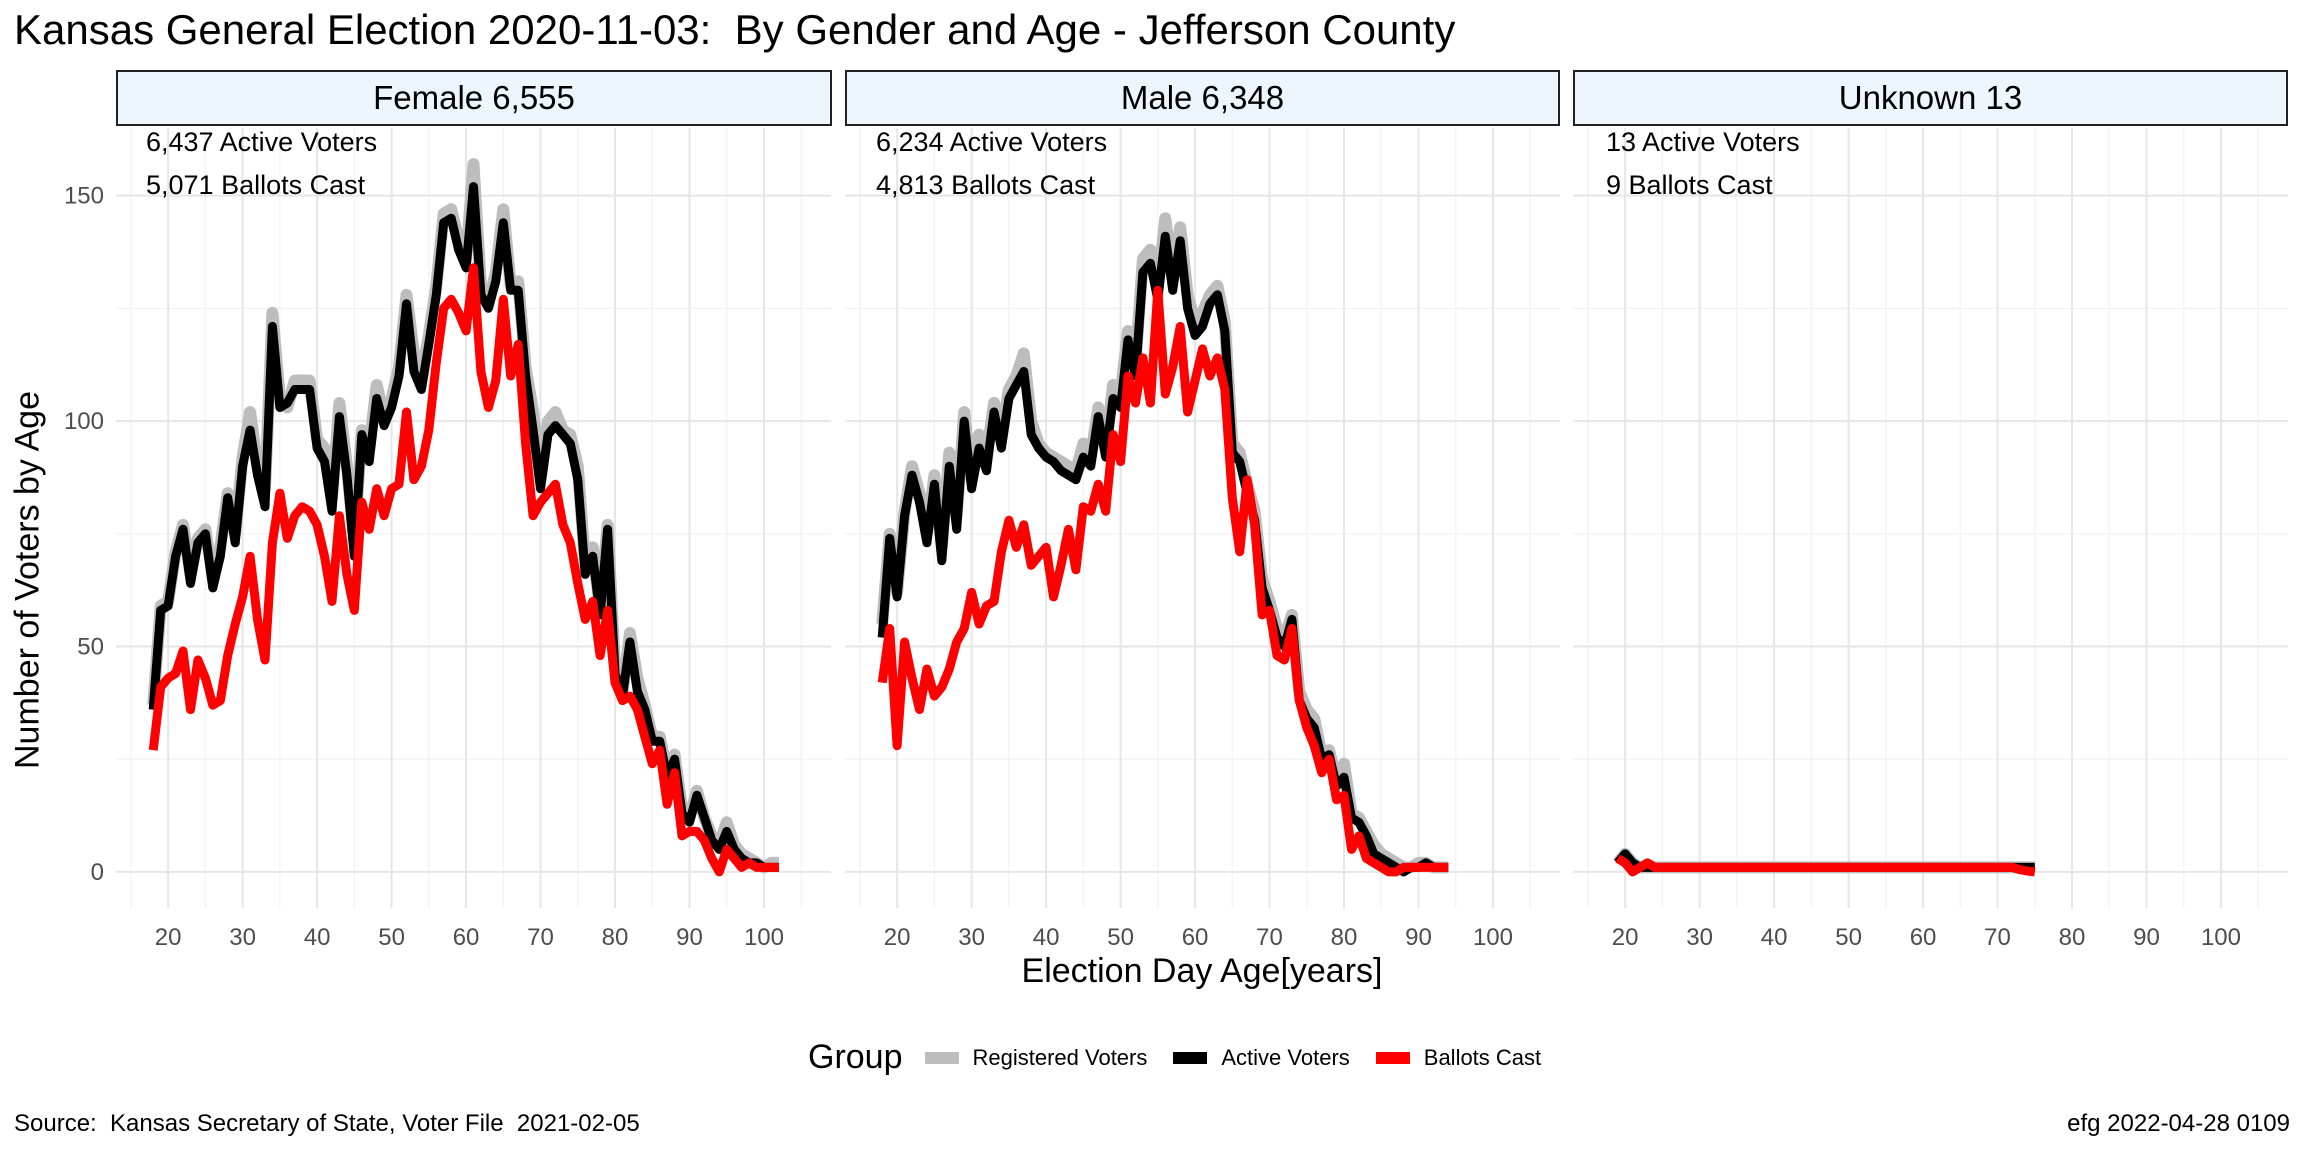 The height and width of the screenshot is (1152, 2304). What do you see at coordinates (1482, 1057) in the screenshot?
I see `legend-label-ballots: Ballots Cast` at bounding box center [1482, 1057].